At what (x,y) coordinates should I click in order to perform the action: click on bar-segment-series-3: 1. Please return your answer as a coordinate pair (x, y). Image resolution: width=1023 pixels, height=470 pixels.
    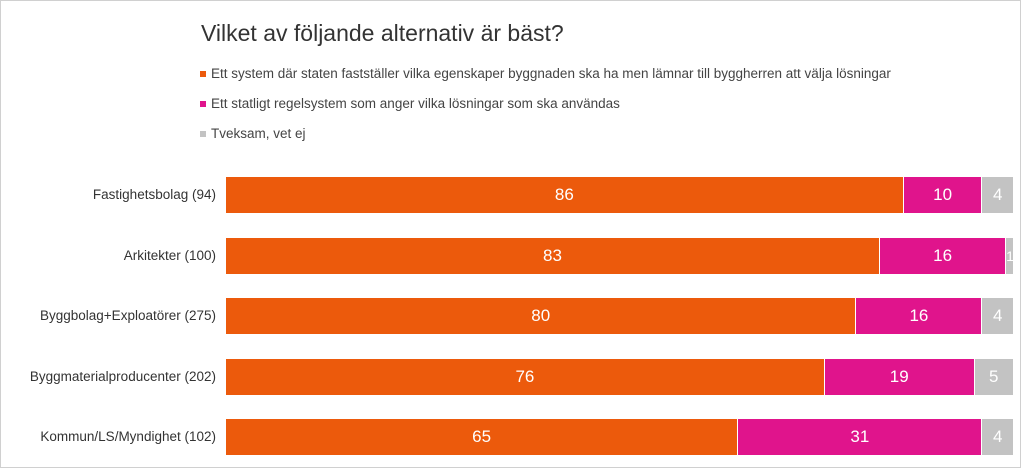
    Looking at the image, I should click on (1010, 256).